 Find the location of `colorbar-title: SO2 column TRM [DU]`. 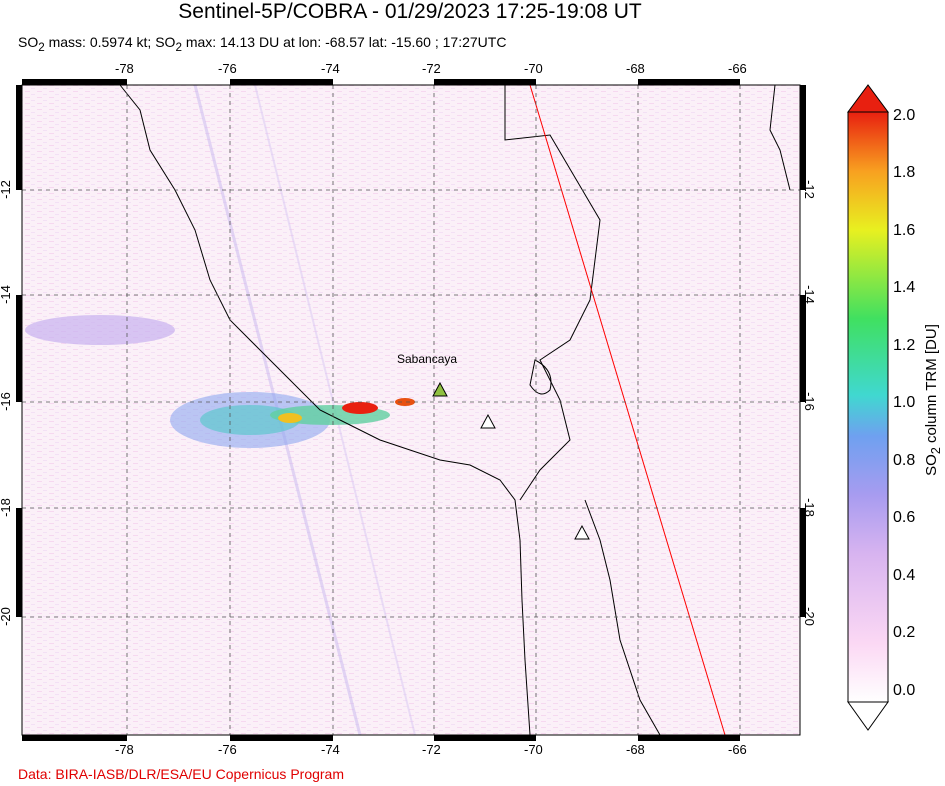

colorbar-title: SO2 column TRM [DU] is located at coordinates (933, 400).